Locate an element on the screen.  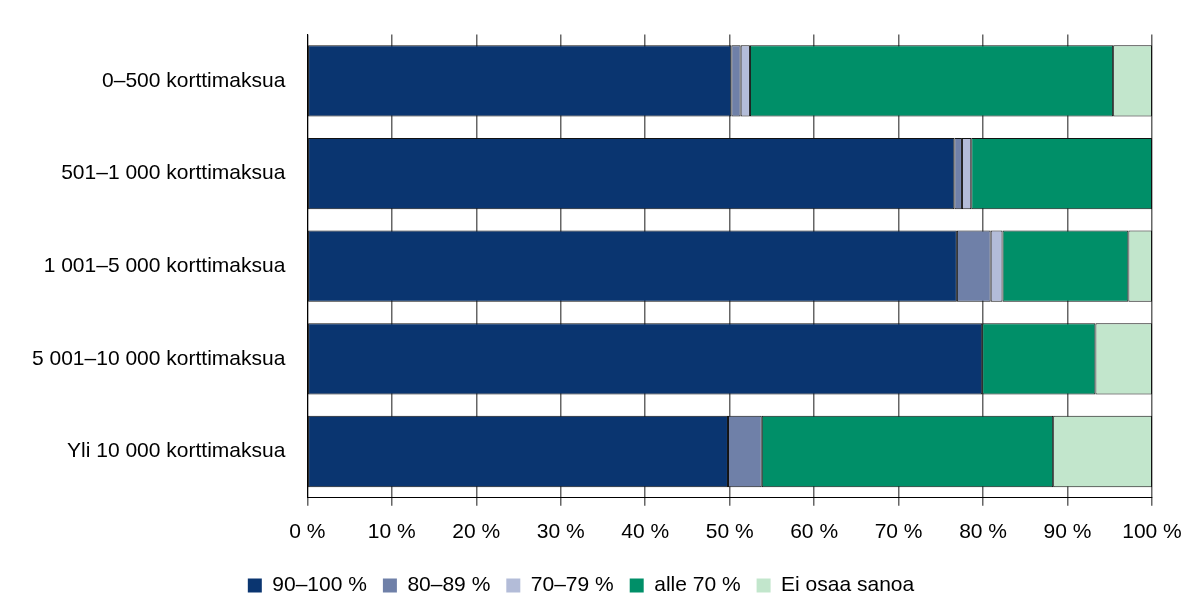
y-tick-label: 1 001–5 000 korttimaksua is located at coordinates (164, 264).